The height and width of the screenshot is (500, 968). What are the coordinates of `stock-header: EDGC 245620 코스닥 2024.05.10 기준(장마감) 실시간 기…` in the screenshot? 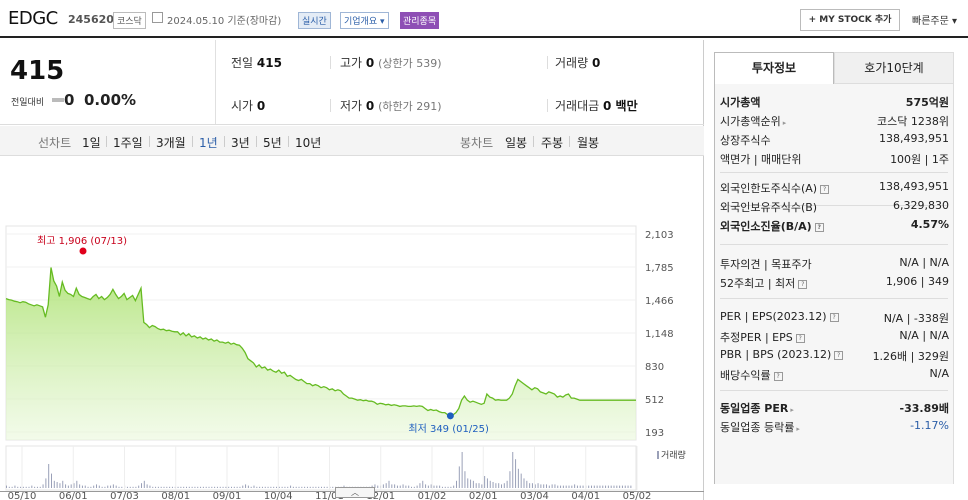 It's located at (484, 19).